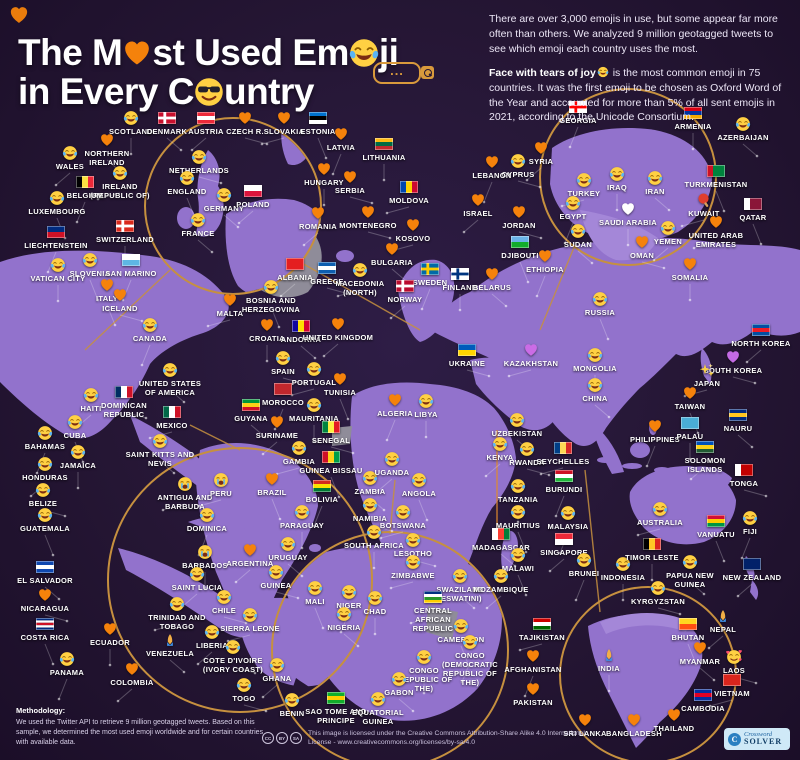  I want to click on country-label: GHANA, so click(277, 678).